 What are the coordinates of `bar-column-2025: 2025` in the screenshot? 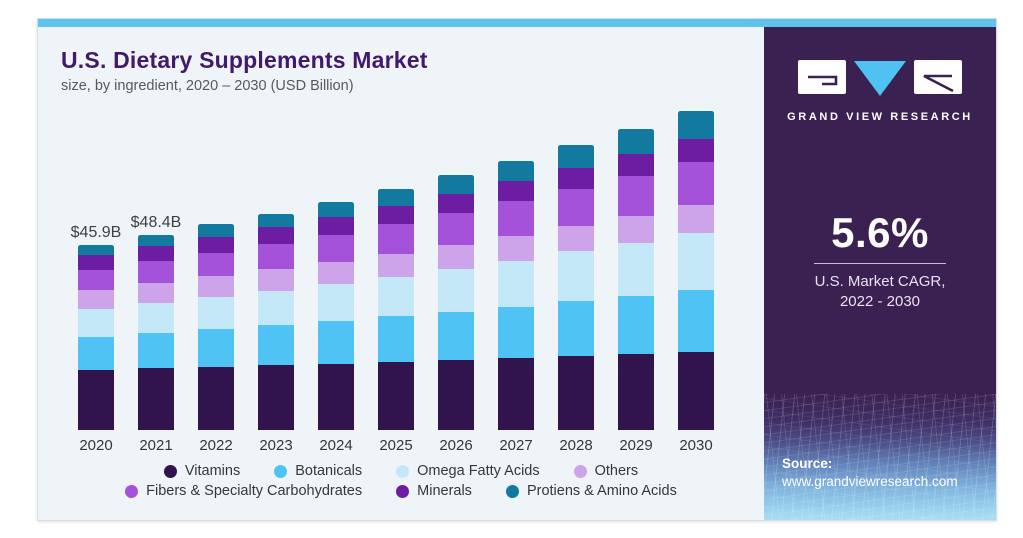 It's located at (396, 321).